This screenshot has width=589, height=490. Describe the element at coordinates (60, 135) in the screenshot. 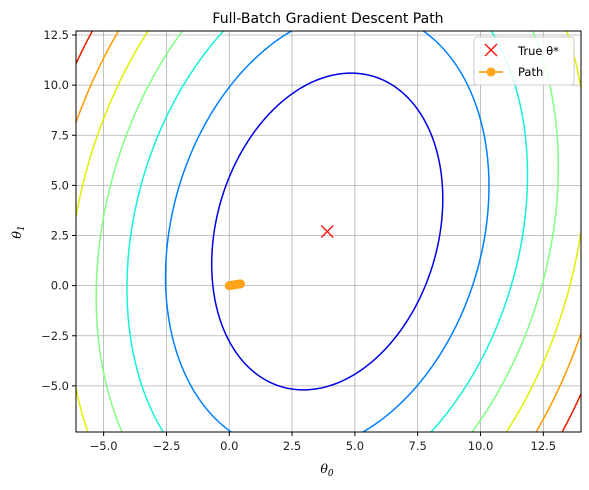

I see `y-tick-label: 7.5` at that location.